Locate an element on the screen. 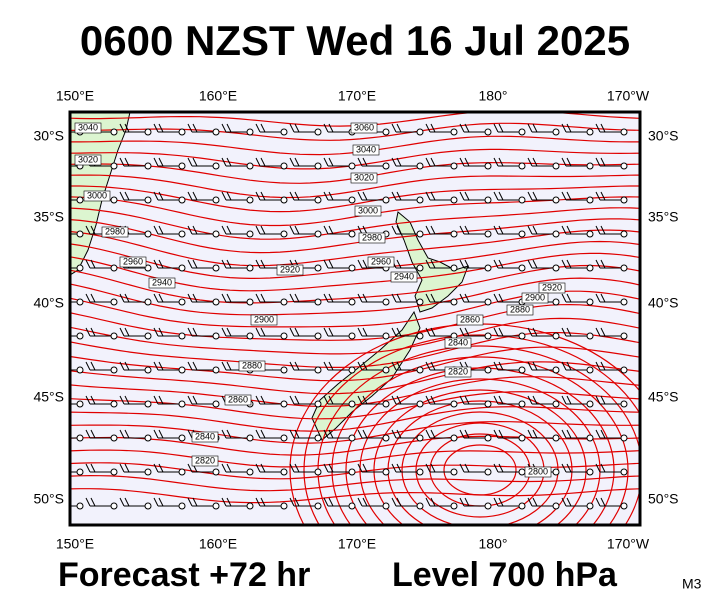 The image size is (711, 605). lon-label-bottom: 160°E is located at coordinates (218, 544).